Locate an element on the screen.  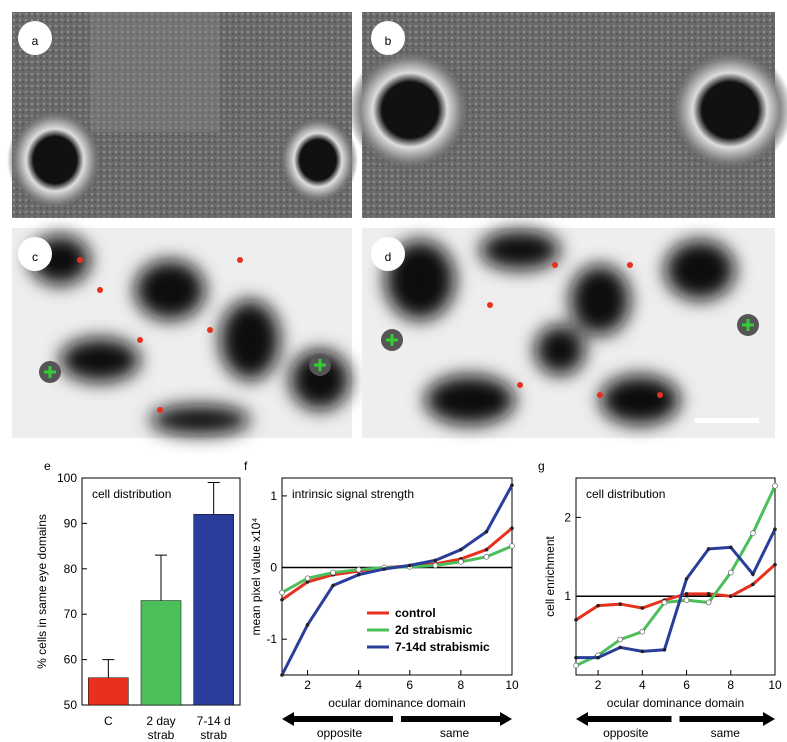
panel-label: c is located at coordinates (35, 257).